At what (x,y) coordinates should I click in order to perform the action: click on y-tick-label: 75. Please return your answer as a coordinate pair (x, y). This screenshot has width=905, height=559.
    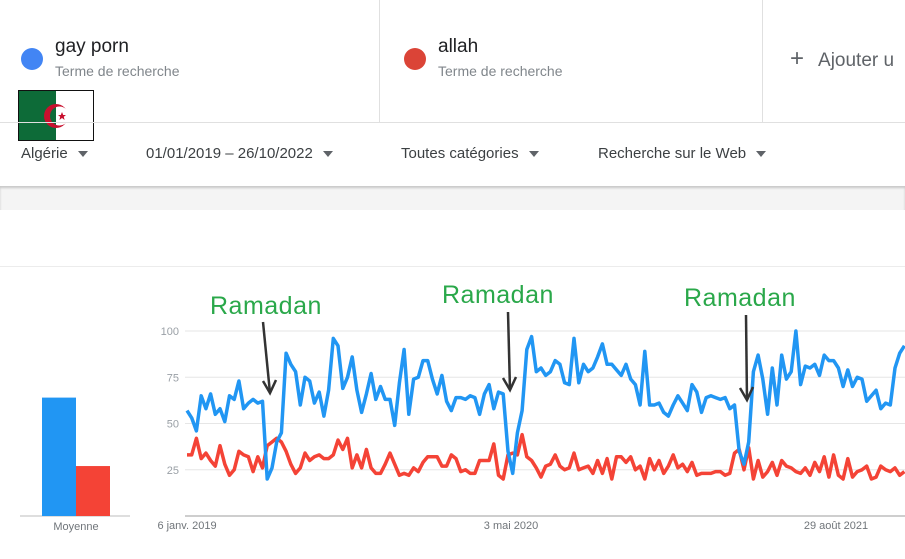
    Looking at the image, I should click on (173, 378).